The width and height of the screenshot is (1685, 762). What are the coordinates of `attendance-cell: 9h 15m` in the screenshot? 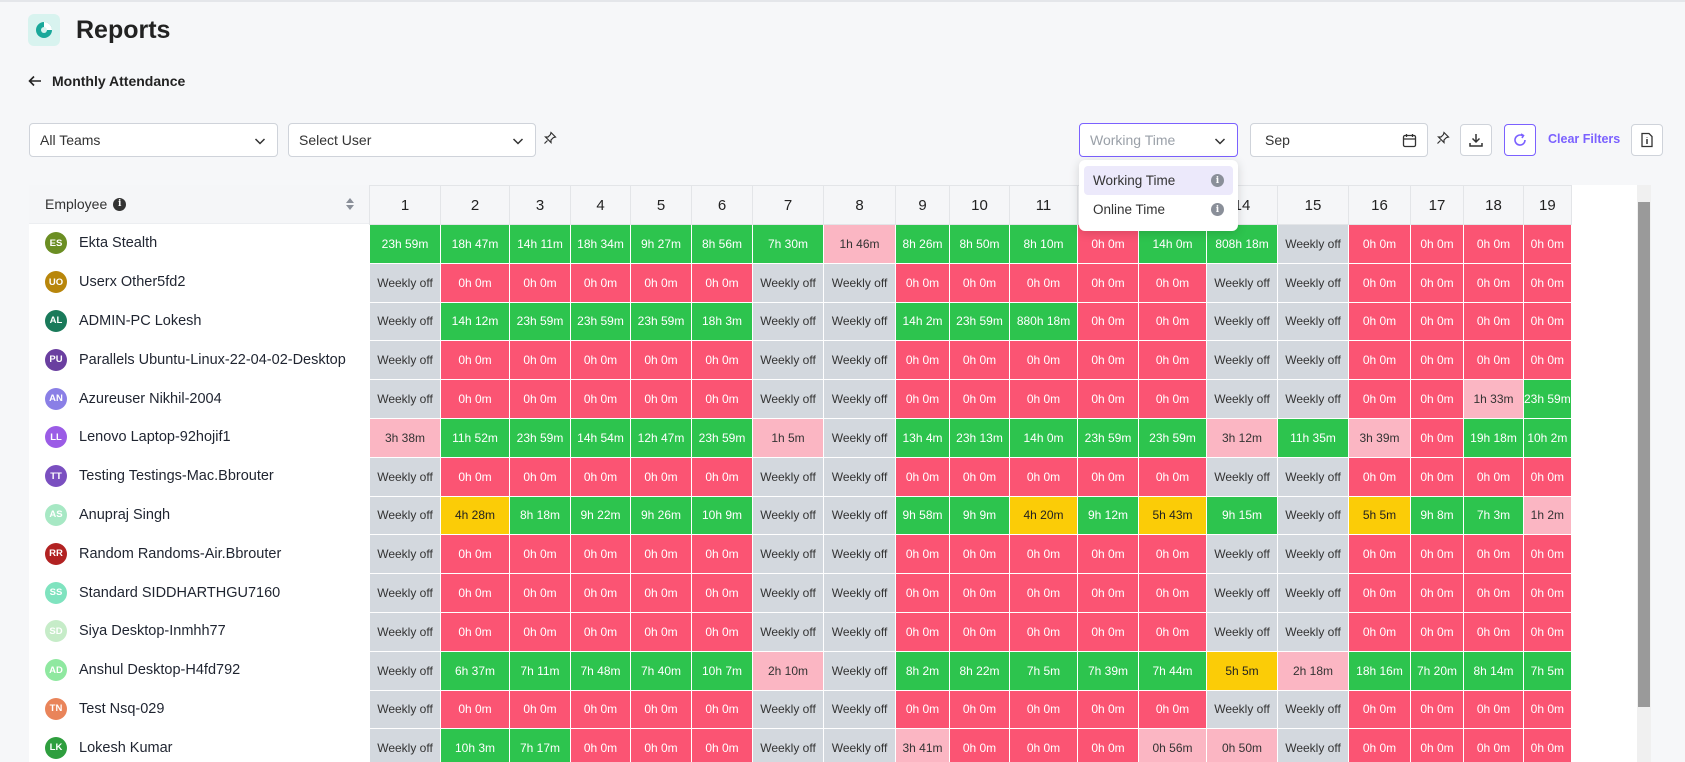 It's located at (1242, 515).